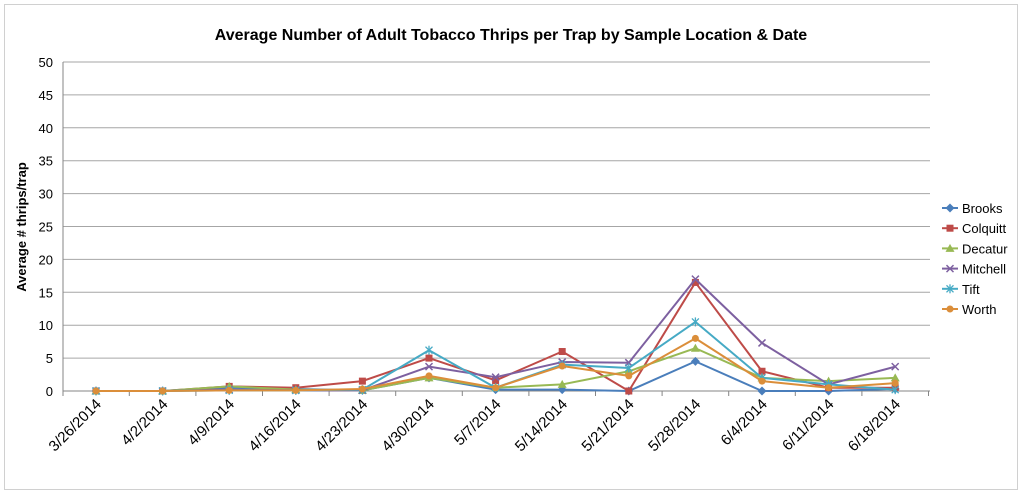 The image size is (1024, 494). I want to click on y-tick-label: 40, so click(46, 128).